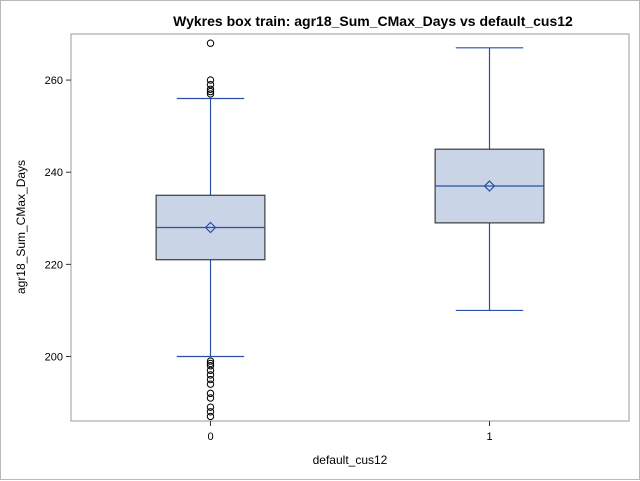  What do you see at coordinates (21, 227) in the screenshot?
I see `y-axis-label: agr18_Sum_CMax_Days` at bounding box center [21, 227].